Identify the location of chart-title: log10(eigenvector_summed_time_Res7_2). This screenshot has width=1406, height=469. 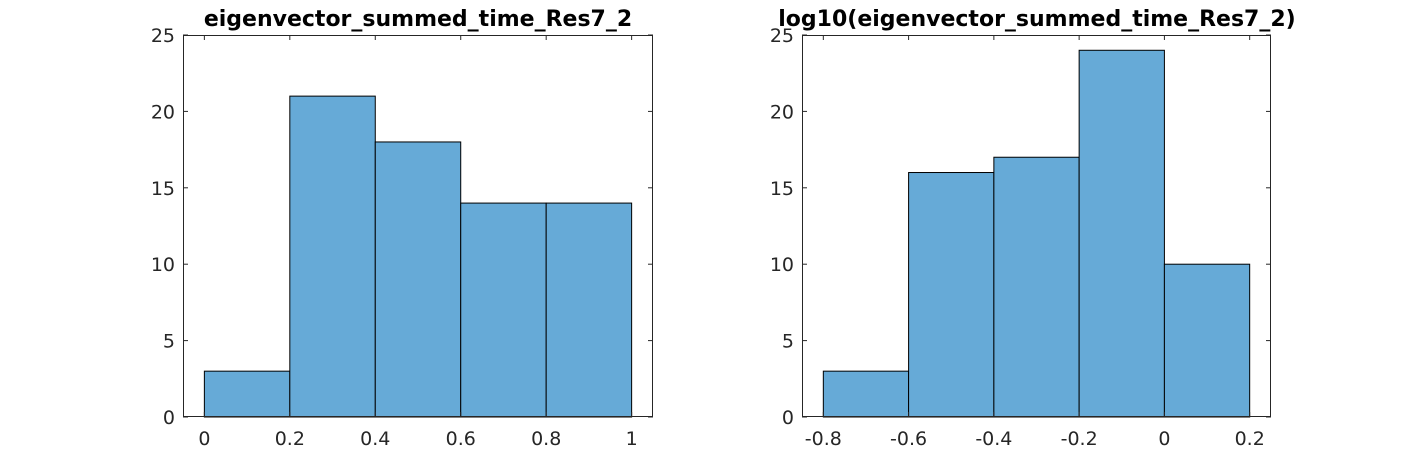
(1036, 19).